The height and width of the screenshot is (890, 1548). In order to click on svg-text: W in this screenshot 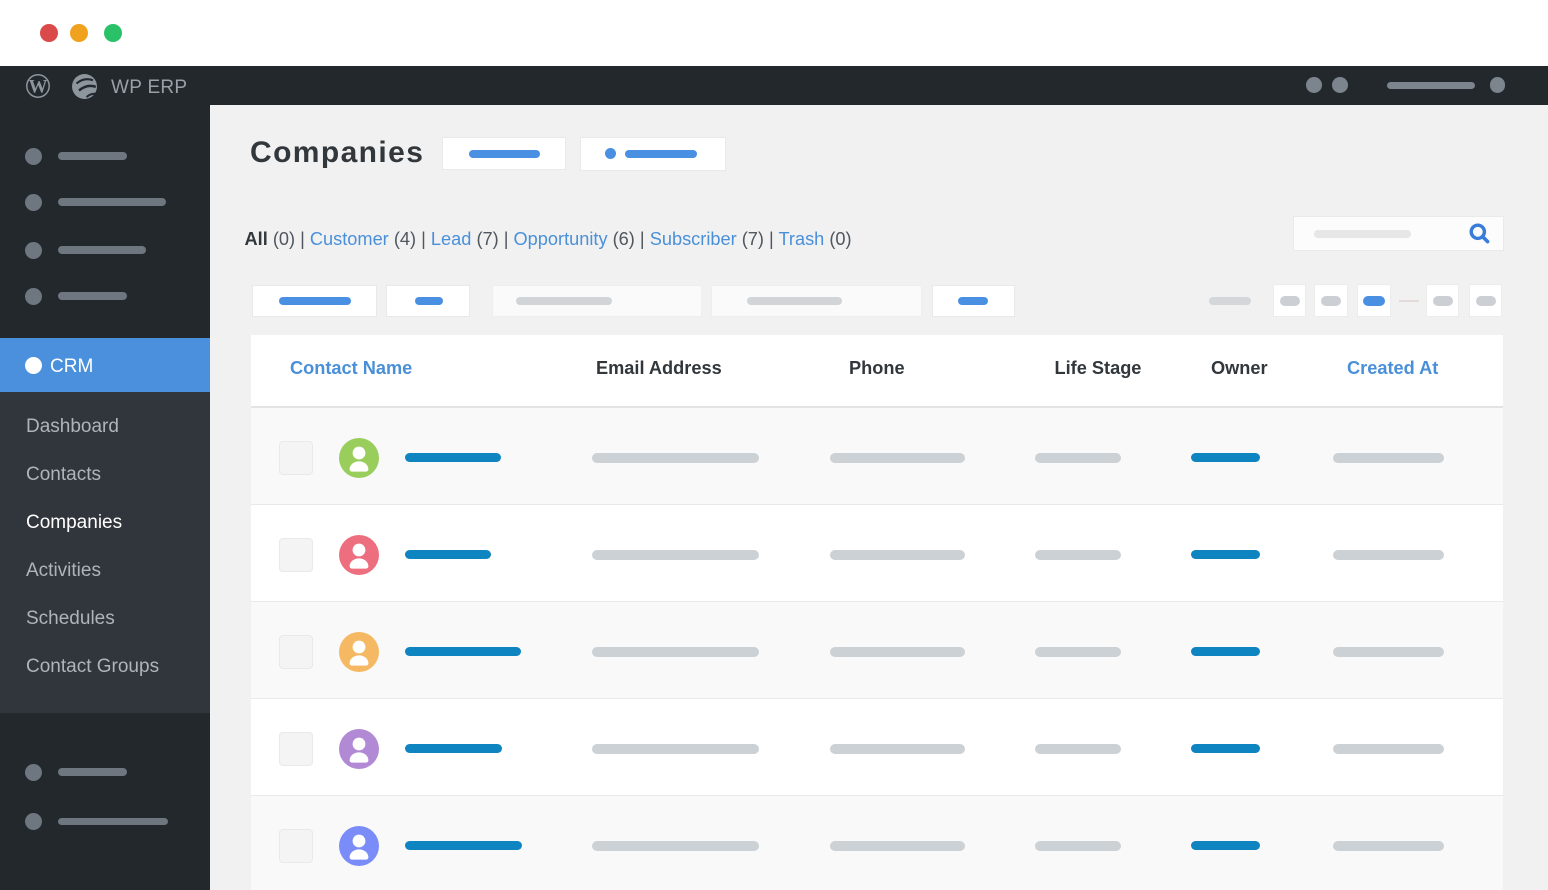, I will do `click(38, 86)`.